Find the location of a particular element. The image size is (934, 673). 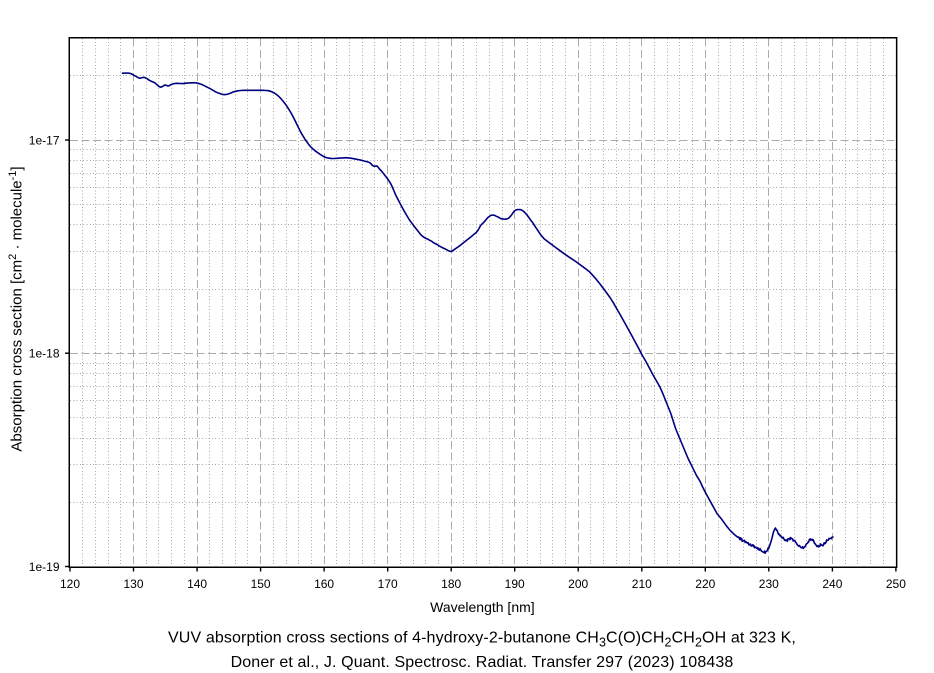

svg-text: 190 is located at coordinates (515, 584).